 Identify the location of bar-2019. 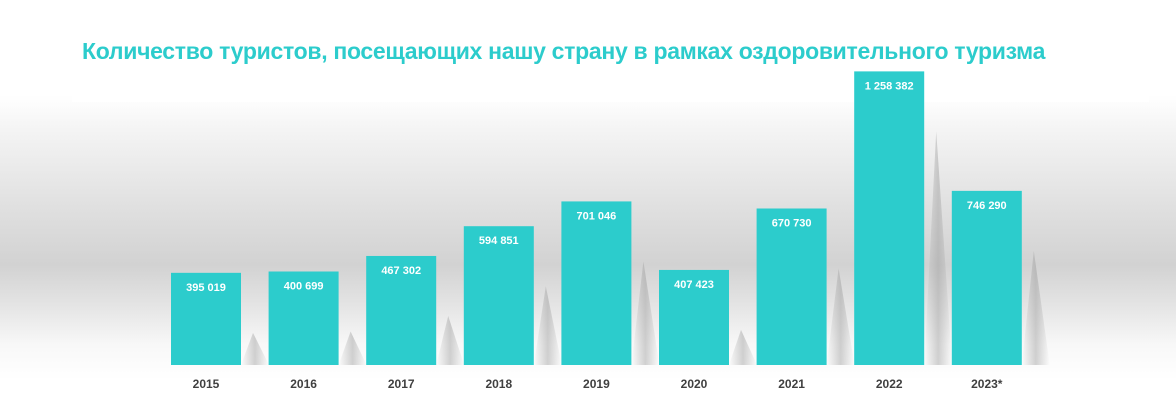
(596, 283).